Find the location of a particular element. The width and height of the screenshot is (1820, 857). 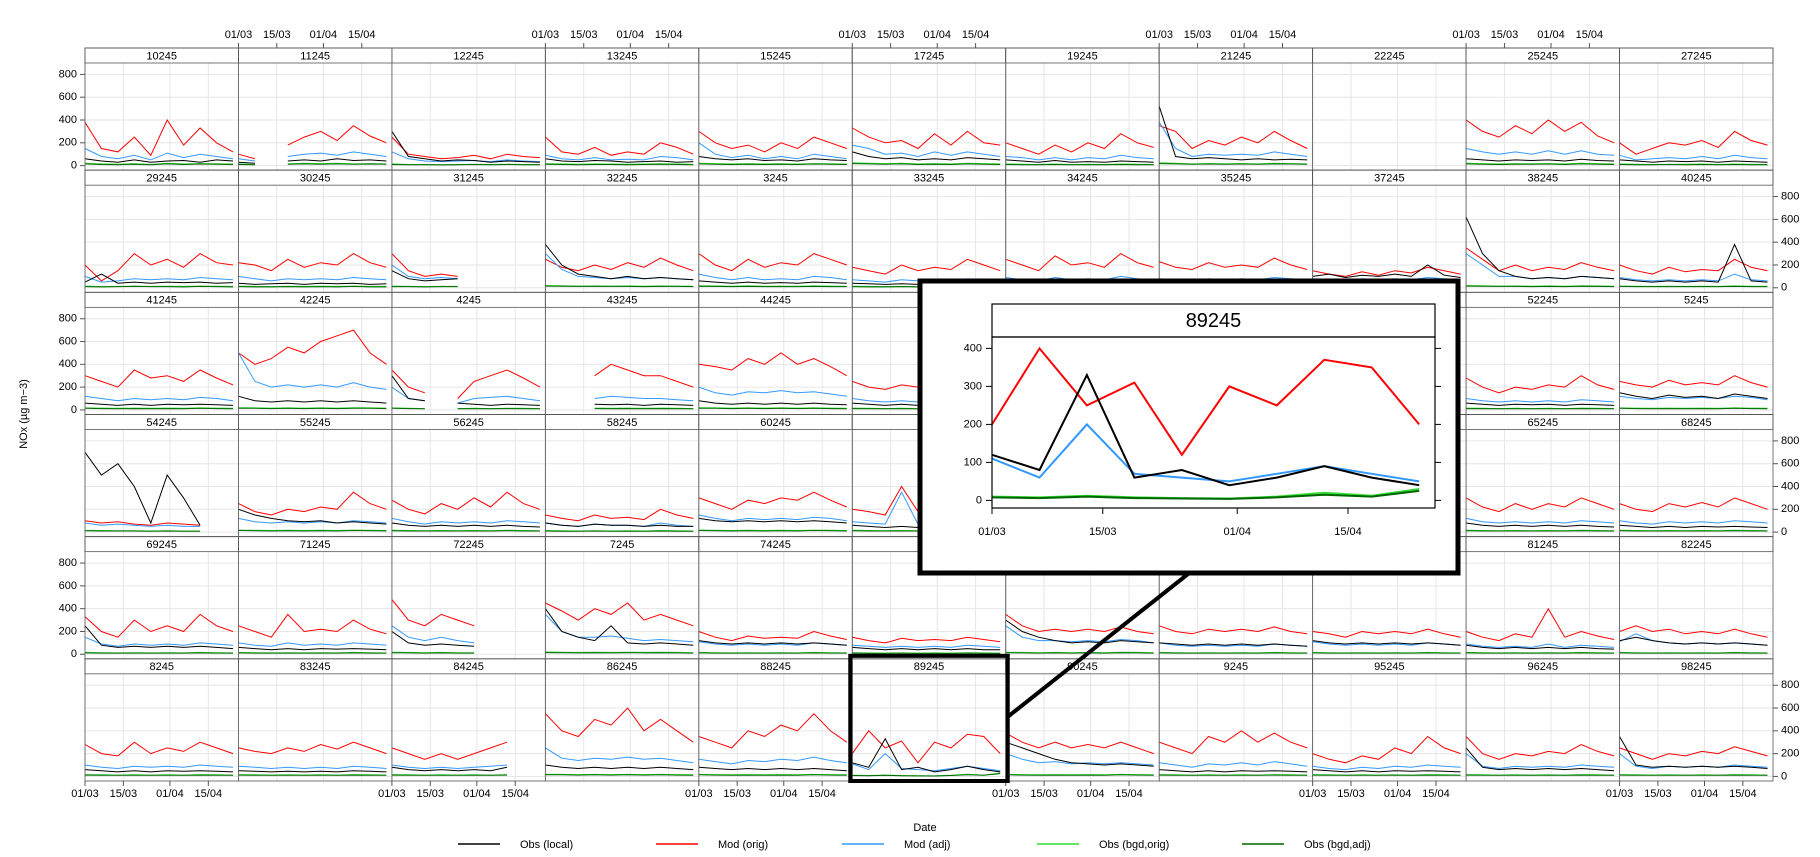

inset-y-tick-label: 0 is located at coordinates (979, 500).